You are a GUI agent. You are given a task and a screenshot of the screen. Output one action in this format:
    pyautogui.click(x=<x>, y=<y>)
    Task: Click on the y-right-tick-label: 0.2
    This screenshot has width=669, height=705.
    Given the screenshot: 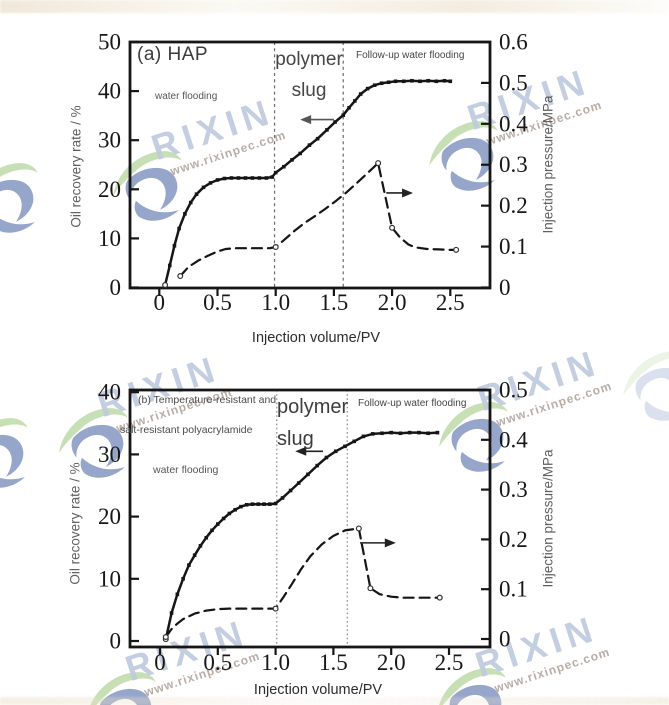 What is the action you would take?
    pyautogui.click(x=513, y=539)
    